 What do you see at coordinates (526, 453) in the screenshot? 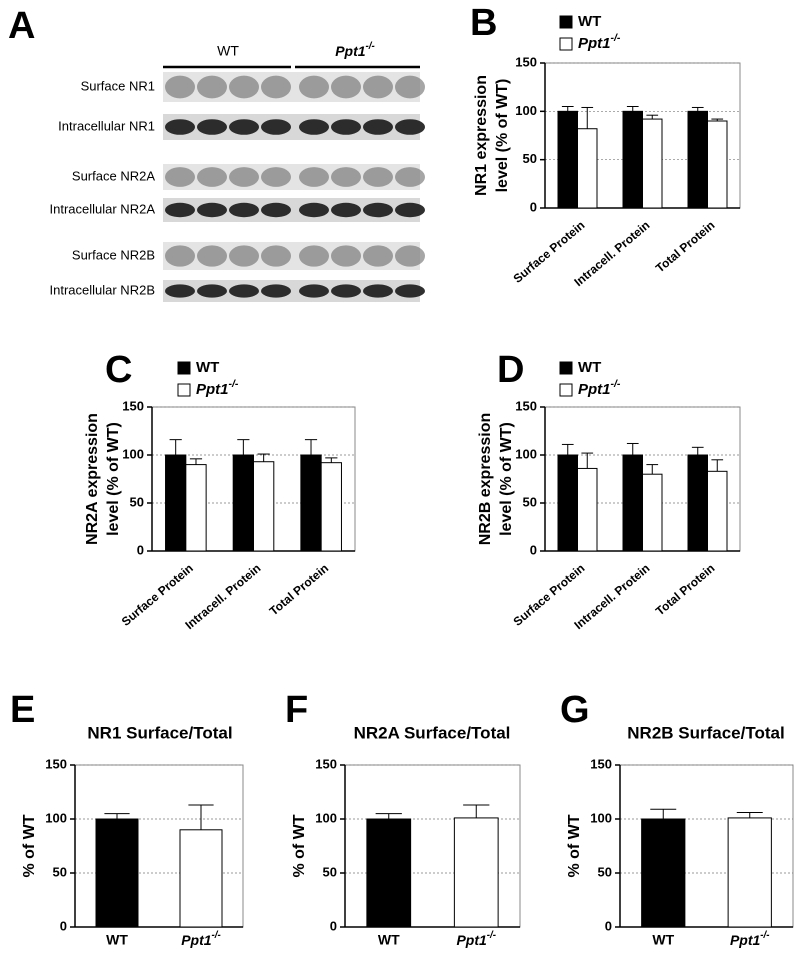
I see `y-tick-label: 100` at bounding box center [526, 453].